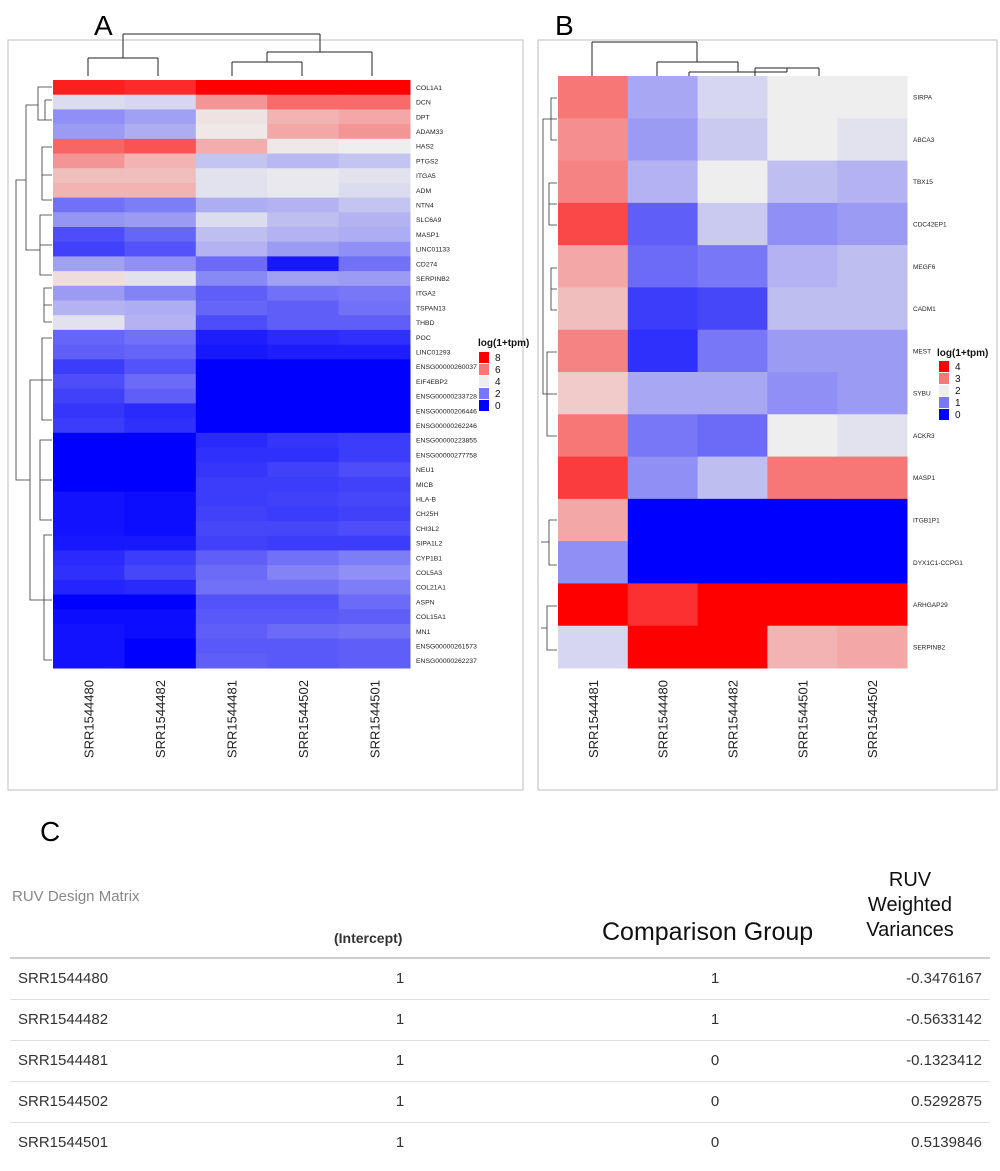  I want to click on row-label: ENSG00000277758, so click(446, 455).